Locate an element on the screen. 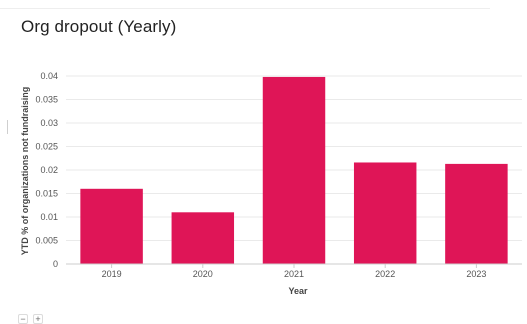 This screenshot has height=324, width=527. y-tick-label: 0.02 is located at coordinates (49, 170).